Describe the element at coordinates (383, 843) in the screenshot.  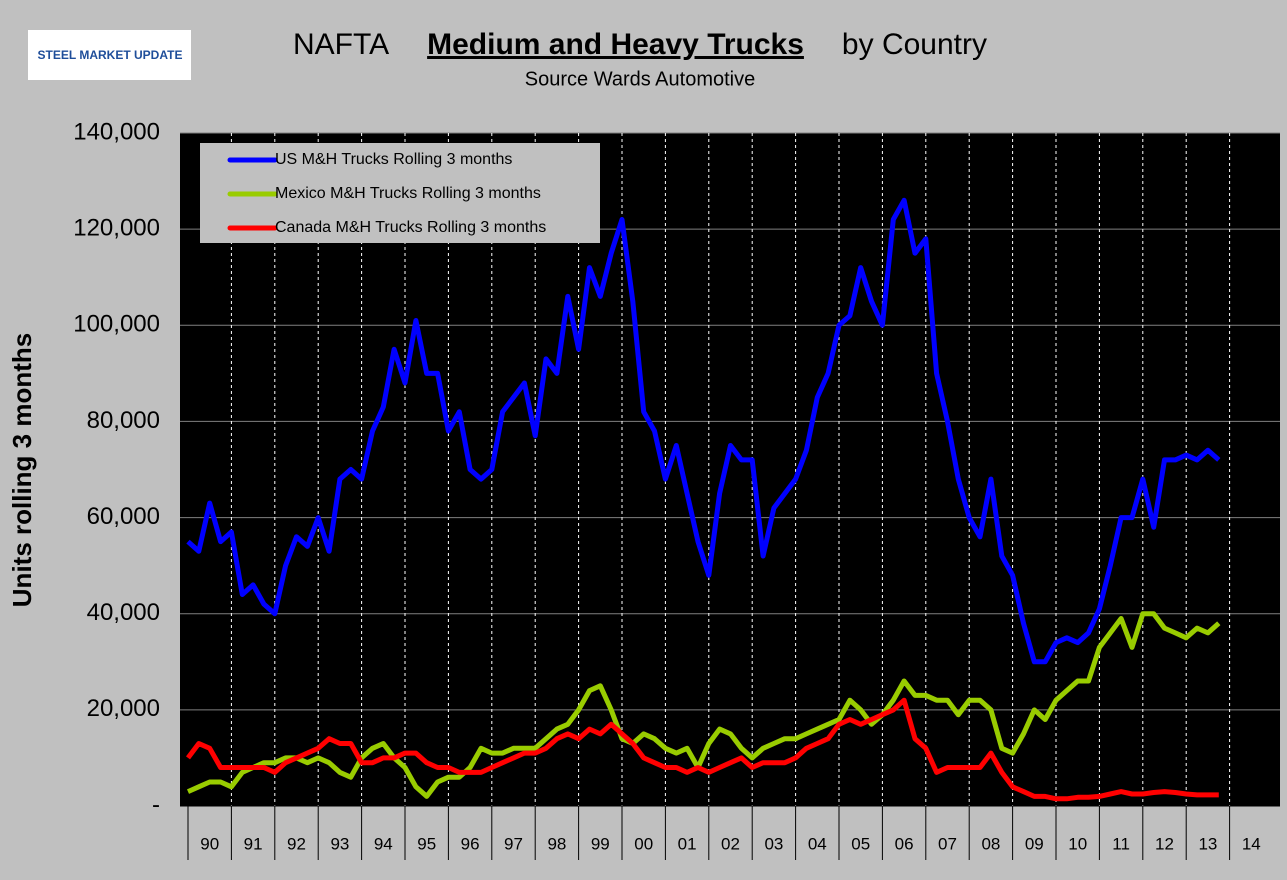
I see `x-tick-label: 94` at that location.